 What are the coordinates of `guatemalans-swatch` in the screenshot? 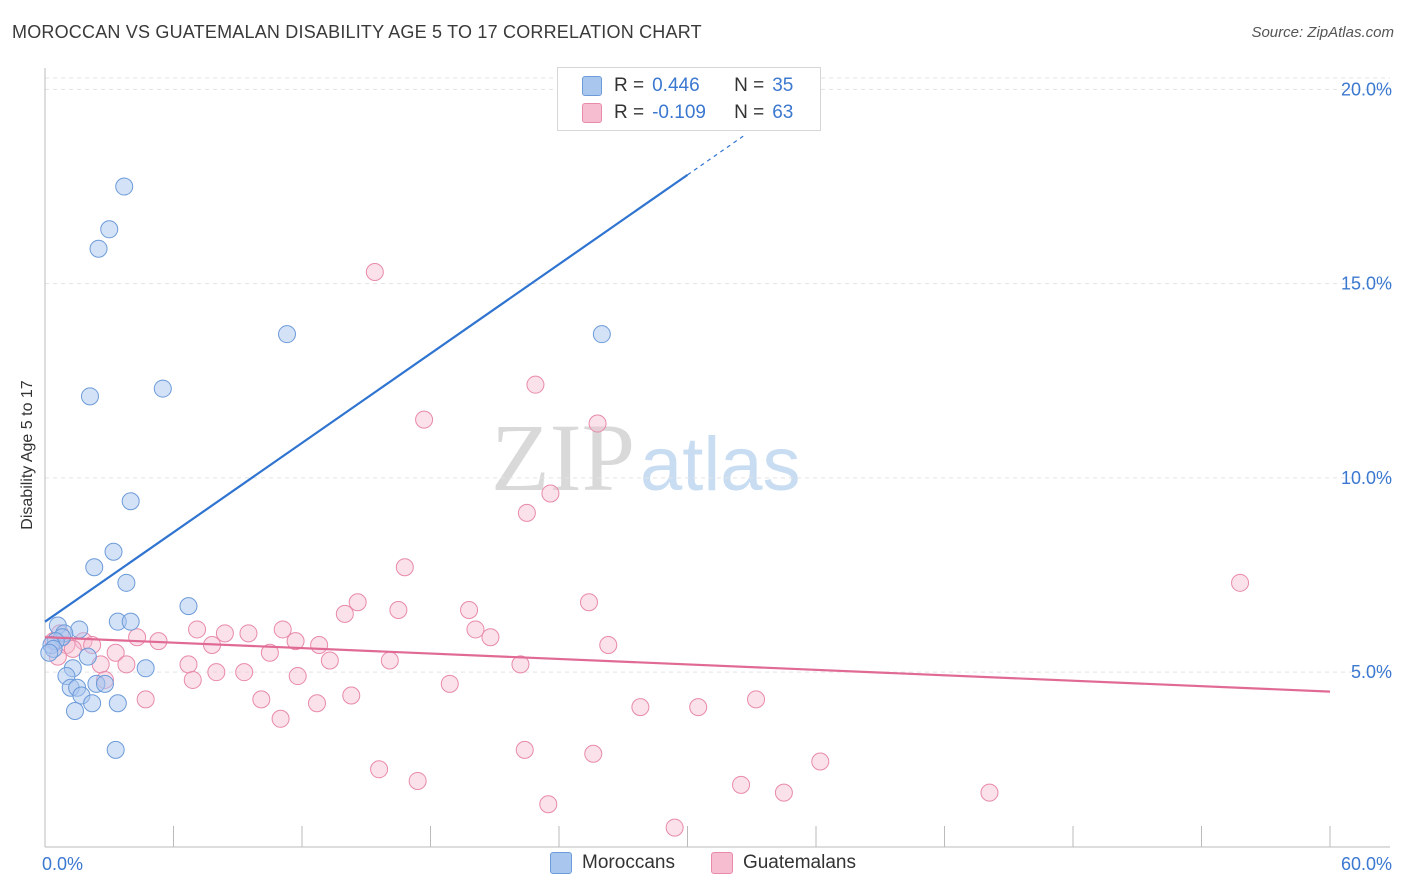 It's located at (592, 113).